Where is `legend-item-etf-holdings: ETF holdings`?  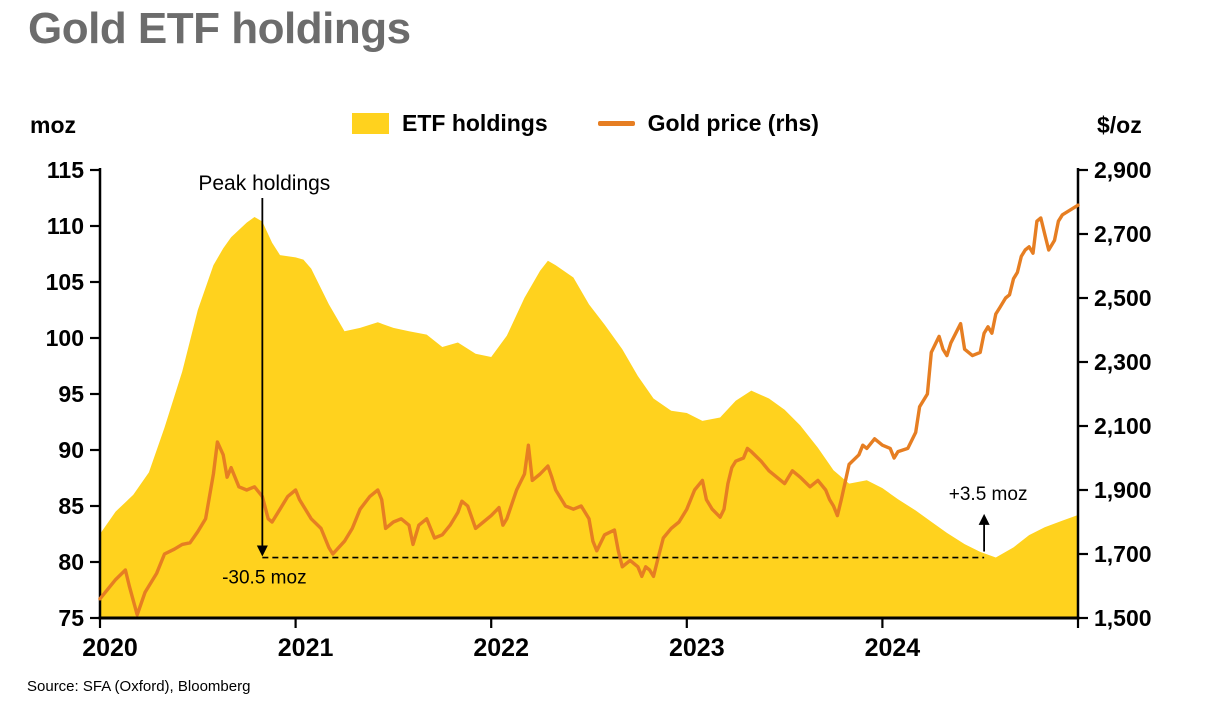 legend-item-etf-holdings: ETF holdings is located at coordinates (450, 123).